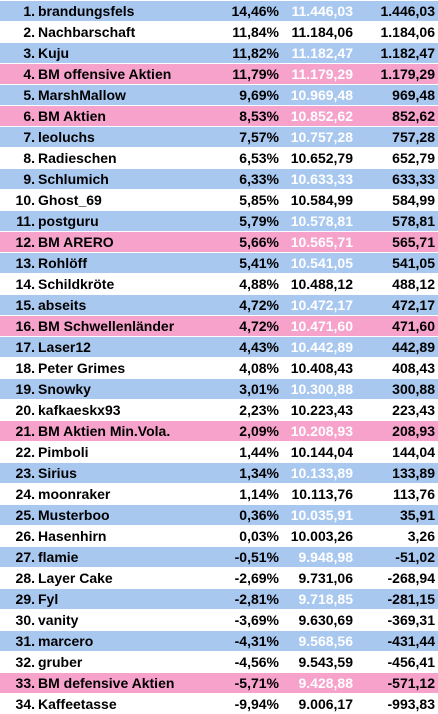  Describe the element at coordinates (29, 53) in the screenshot. I see `rank-cell: 3.` at that location.